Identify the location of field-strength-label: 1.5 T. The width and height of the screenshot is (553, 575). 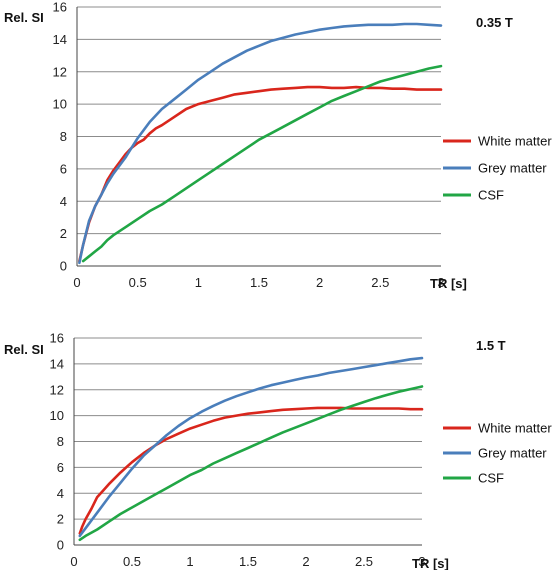
(491, 345).